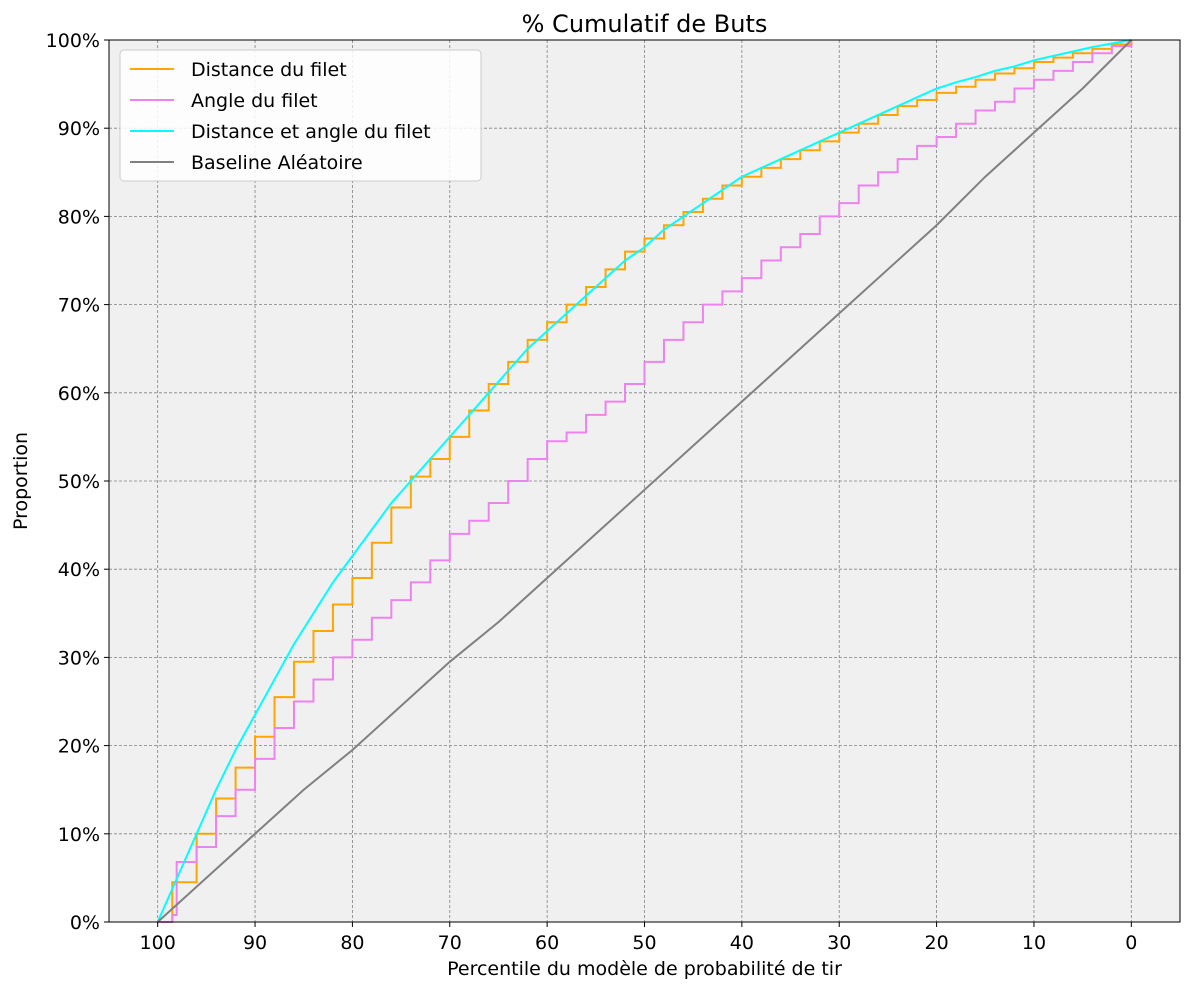 This screenshot has width=1189, height=989. Describe the element at coordinates (547, 943) in the screenshot. I see `x-tick-label: 60` at that location.